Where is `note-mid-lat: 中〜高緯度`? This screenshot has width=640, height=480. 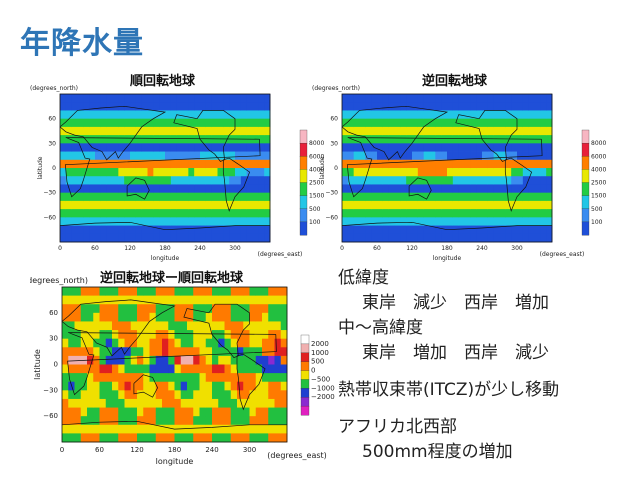
note-mid-lat: 中〜高緯度 is located at coordinates (380, 328).